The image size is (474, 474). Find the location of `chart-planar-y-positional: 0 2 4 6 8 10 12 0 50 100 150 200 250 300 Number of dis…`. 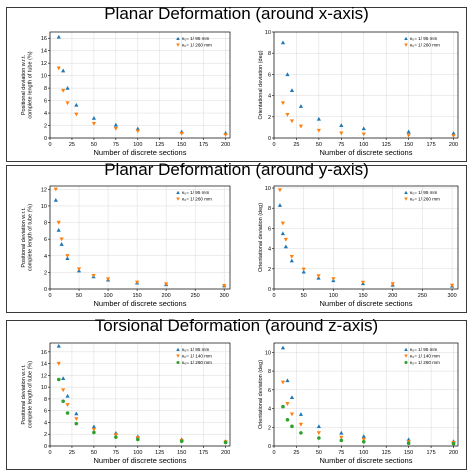

chart-planar-y-positional: 0 2 4 6 8 10 12 0 50 100 150 200 250 300 Number of dis… is located at coordinates (126, 246).